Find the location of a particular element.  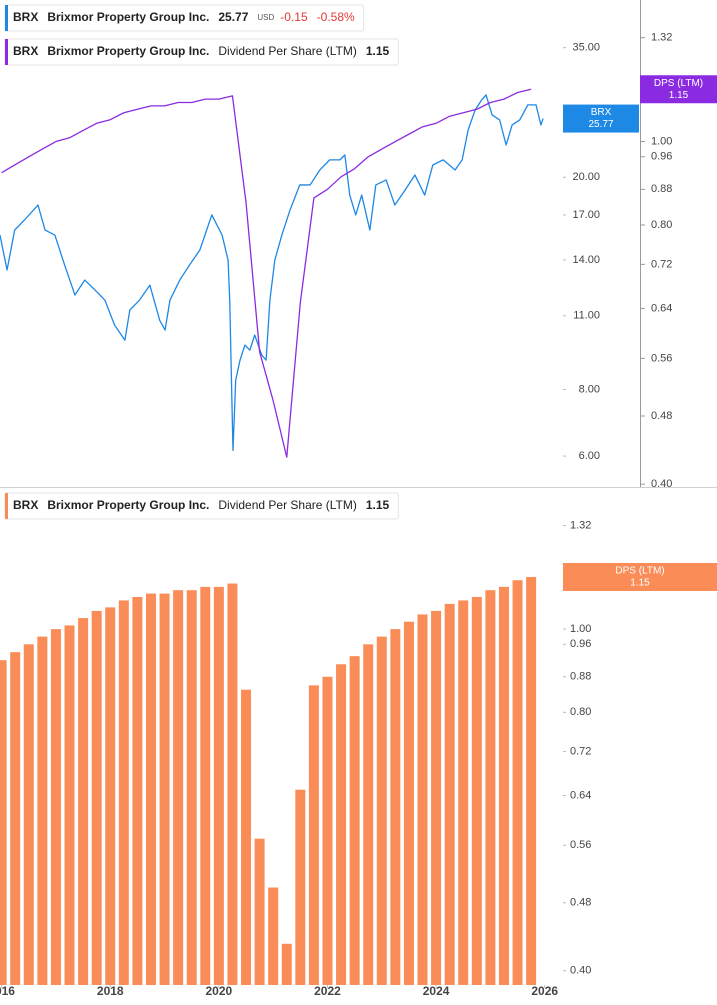

y-tick-label: 0.56 is located at coordinates (580, 845).